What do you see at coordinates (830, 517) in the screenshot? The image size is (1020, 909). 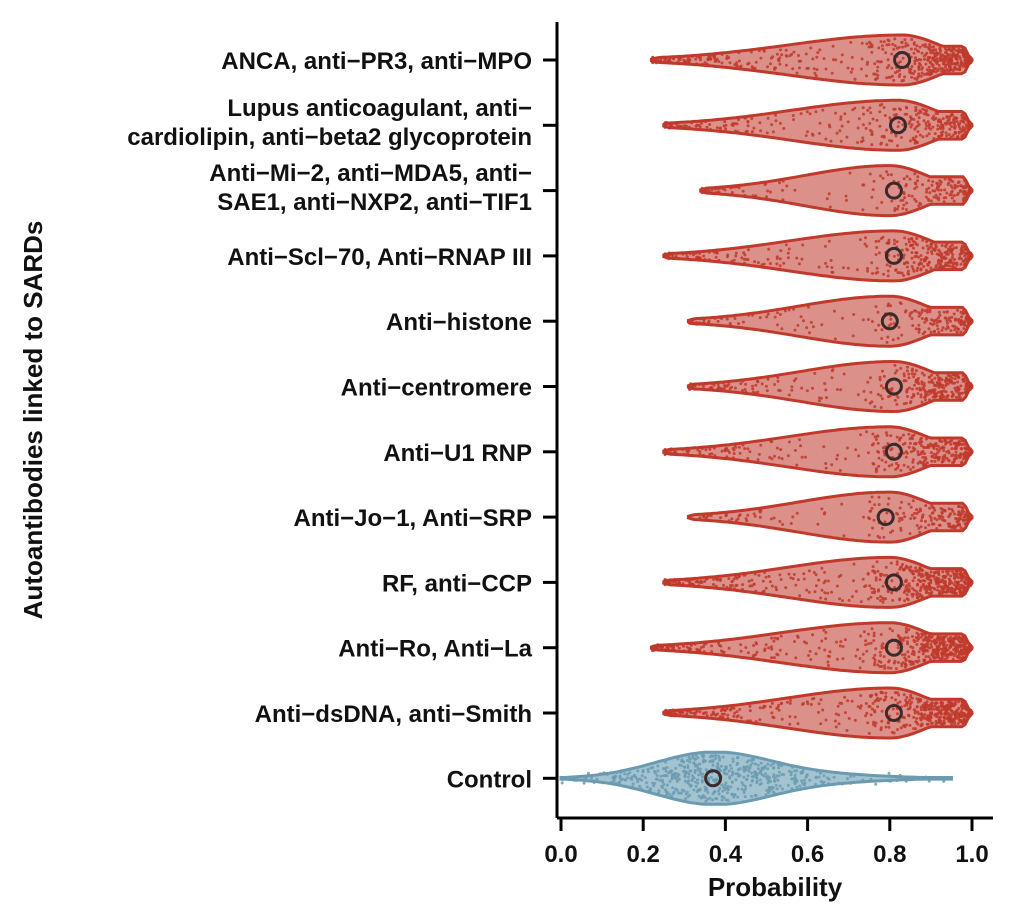 I see `data-points` at bounding box center [830, 517].